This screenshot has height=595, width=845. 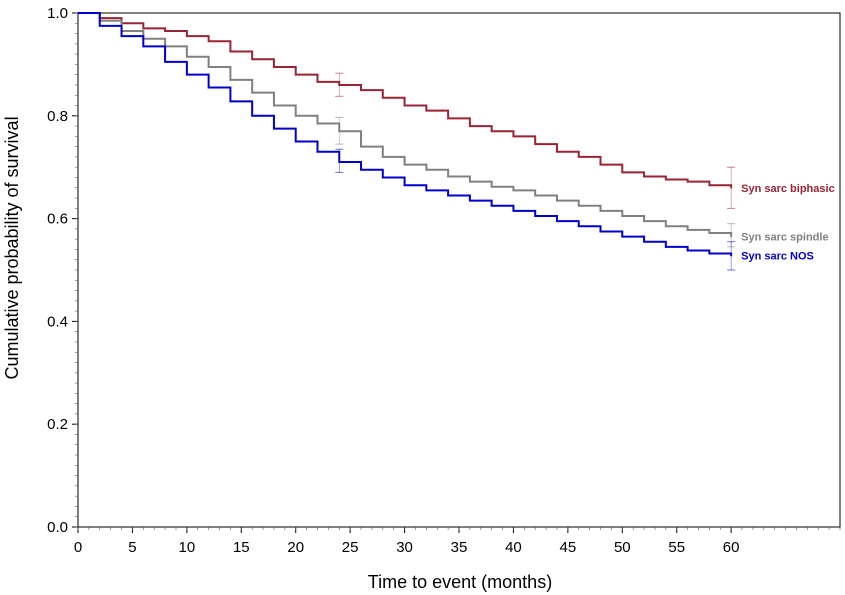 I want to click on x-tick-label: 20, so click(x=295, y=547).